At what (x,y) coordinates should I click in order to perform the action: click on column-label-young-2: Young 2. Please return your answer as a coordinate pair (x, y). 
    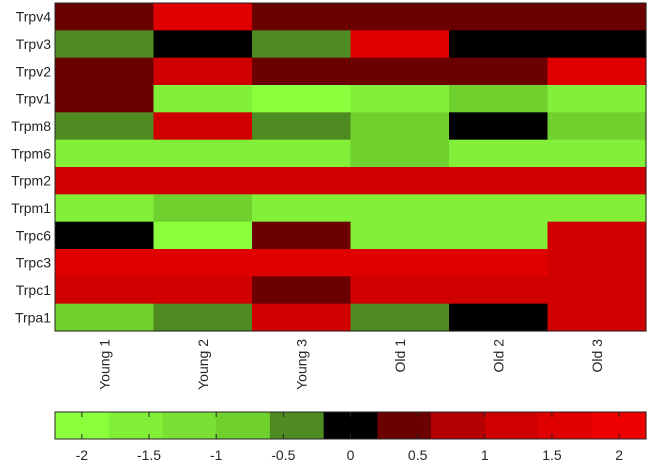
    Looking at the image, I should click on (203, 364).